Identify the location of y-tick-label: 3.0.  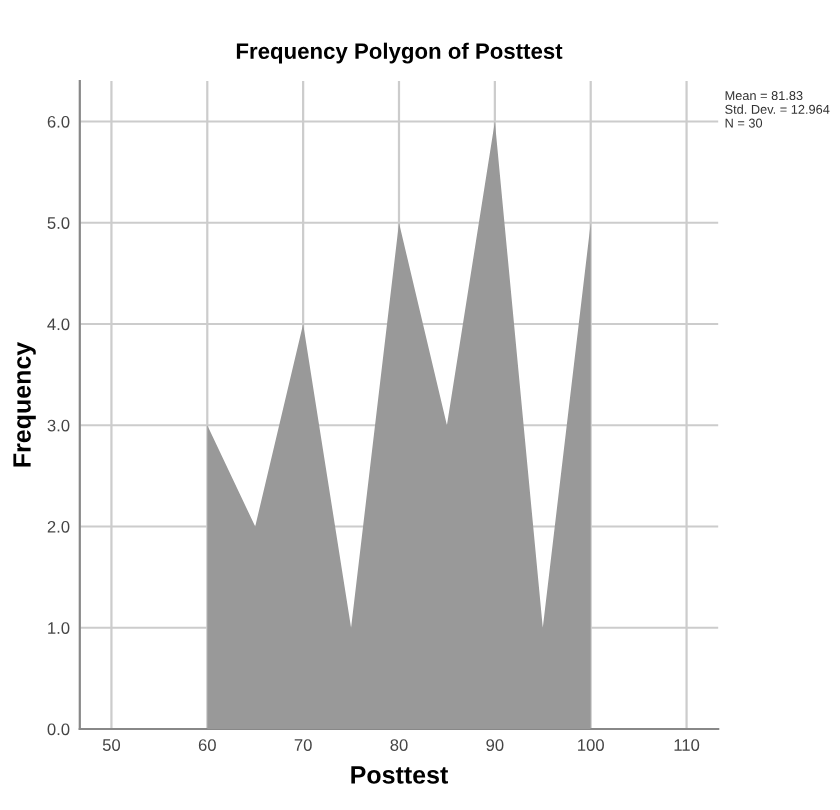
(58, 425).